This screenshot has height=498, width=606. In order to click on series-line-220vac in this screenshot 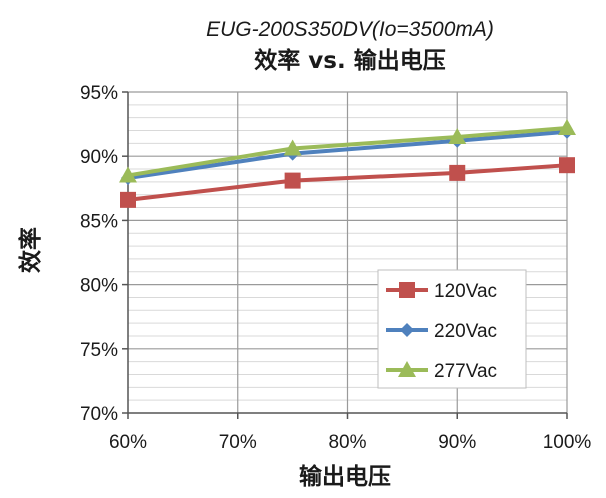, I will do `click(347, 155)`.